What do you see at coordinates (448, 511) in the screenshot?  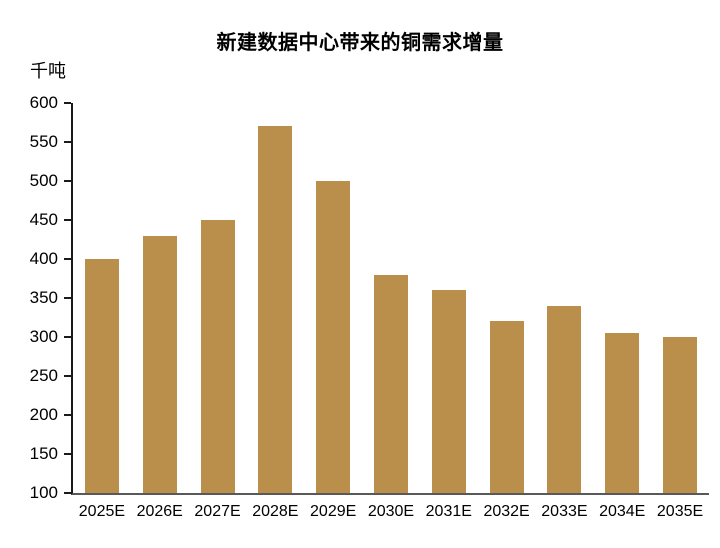 I see `x-tick-label-2031E: 2031E` at bounding box center [448, 511].